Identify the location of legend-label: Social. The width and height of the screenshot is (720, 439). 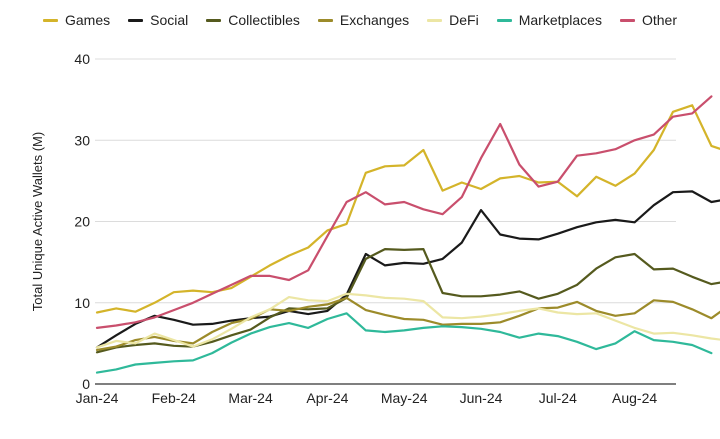
(169, 20).